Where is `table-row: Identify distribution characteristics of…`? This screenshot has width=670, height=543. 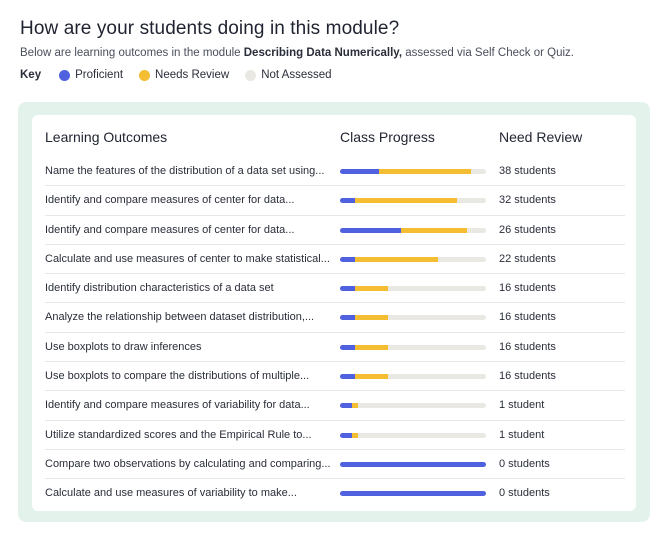
table-row: Identify distribution characteristics of… is located at coordinates (335, 289).